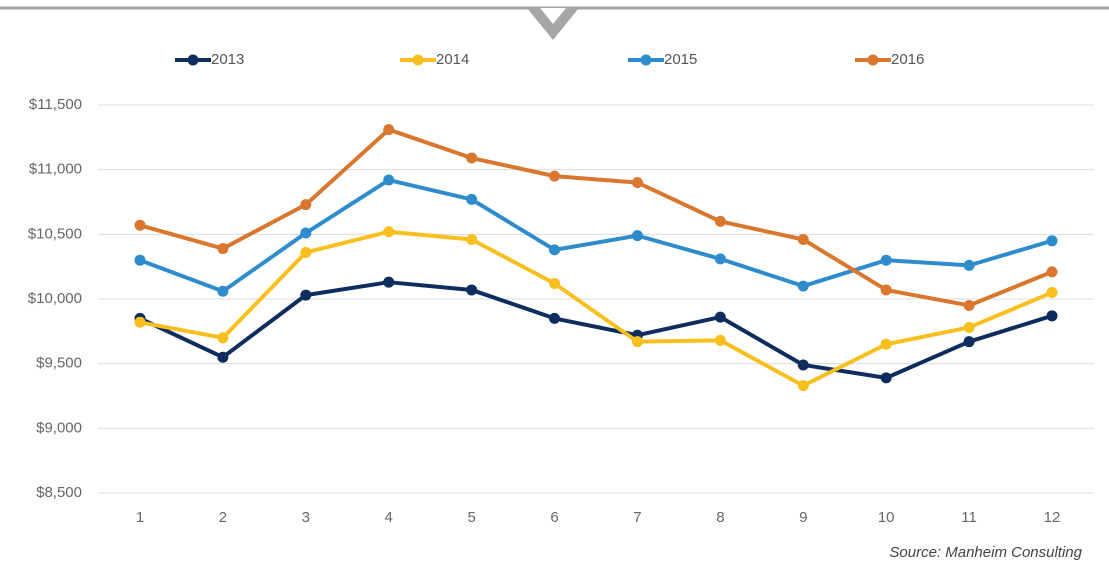 This screenshot has height=563, width=1109. Describe the element at coordinates (554, 517) in the screenshot. I see `x-tick-label: 6` at that location.